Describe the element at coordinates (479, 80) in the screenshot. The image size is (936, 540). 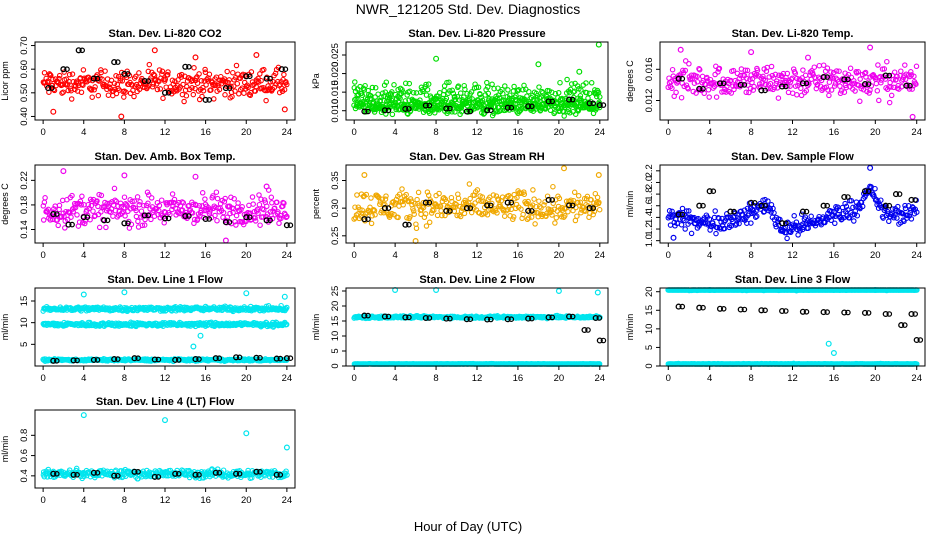
I see `points-pressure` at that location.